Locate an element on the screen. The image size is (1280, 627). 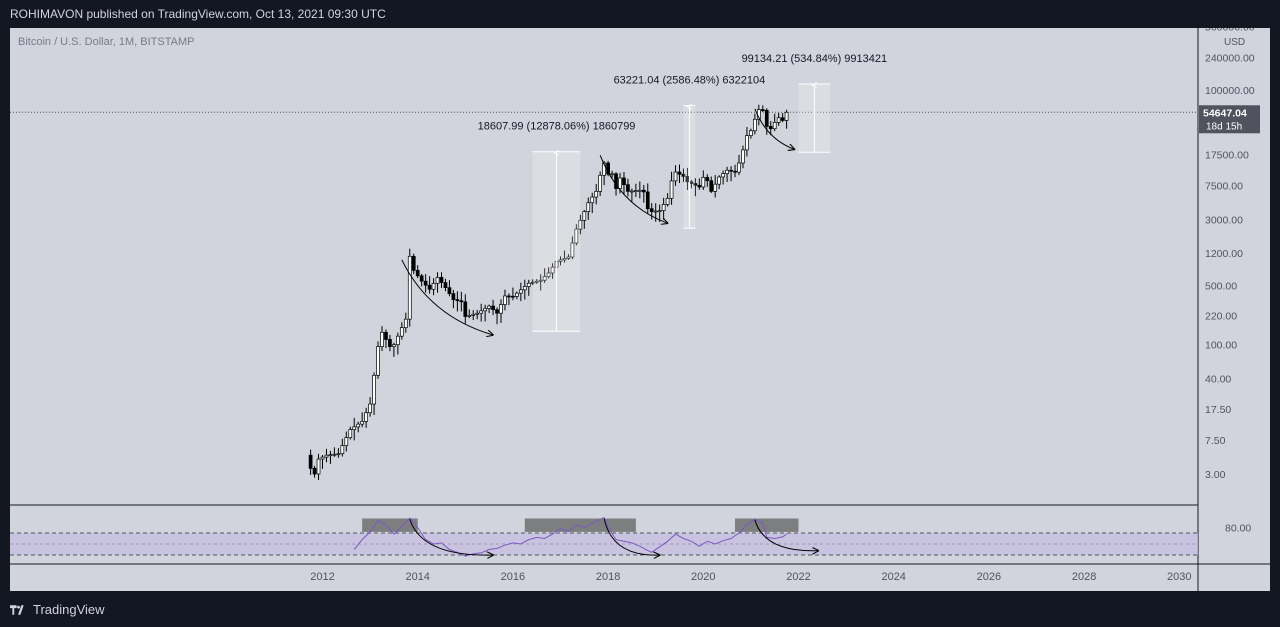
x-tick-label: 2012 is located at coordinates (322, 577).